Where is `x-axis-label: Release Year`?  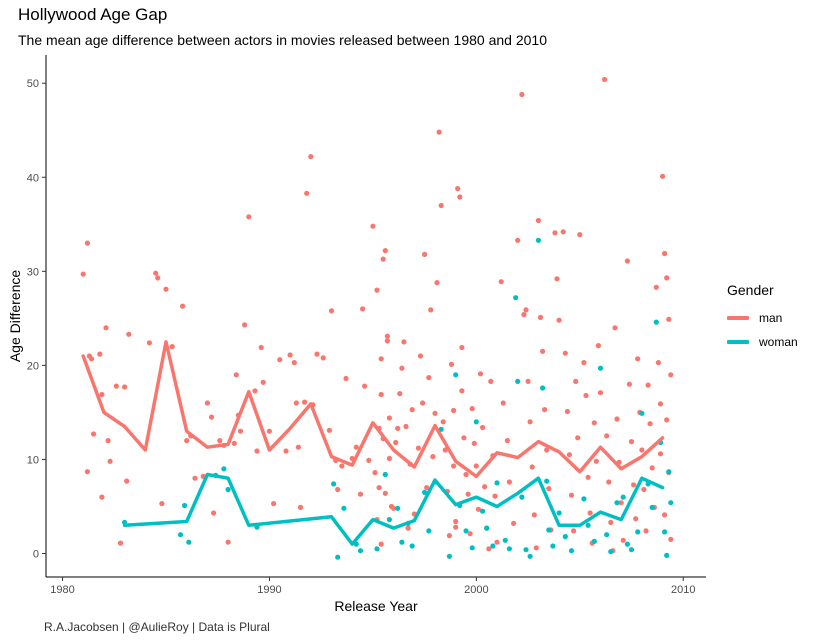
x-axis-label: Release Year is located at coordinates (376, 606).